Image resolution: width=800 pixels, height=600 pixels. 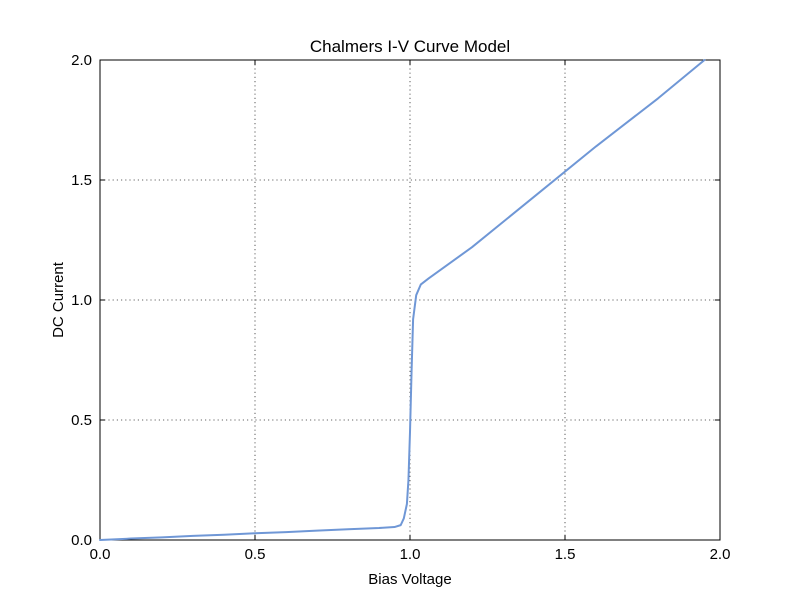 I want to click on x-tick-label: 1.5, so click(x=565, y=554).